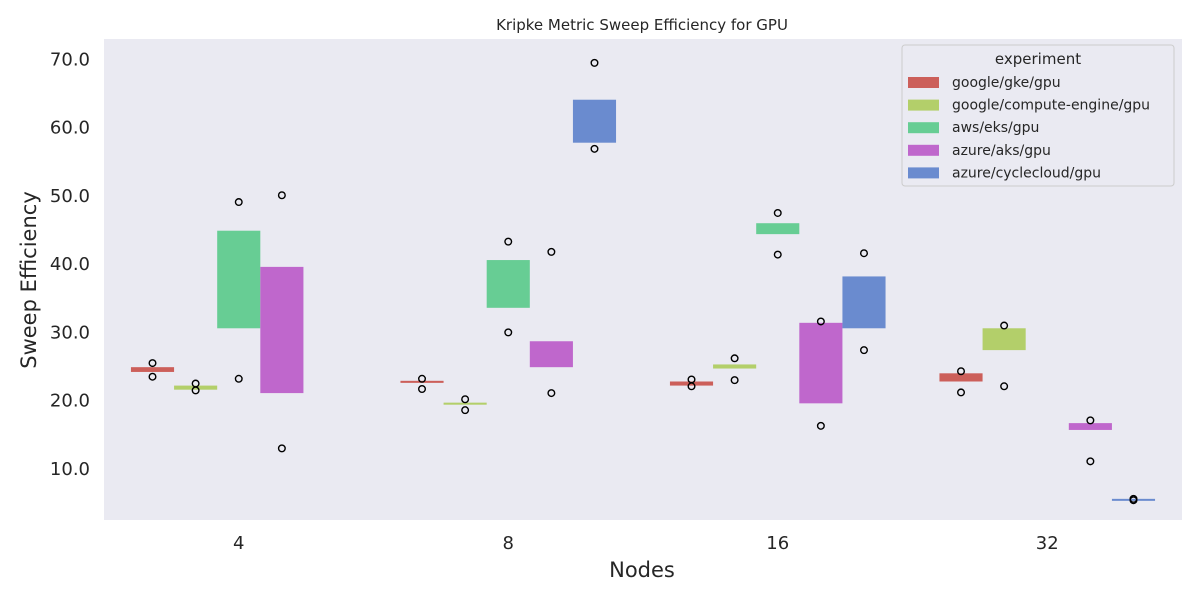 This screenshot has width=1200, height=600. I want to click on x-tick-label: 32, so click(1047, 543).